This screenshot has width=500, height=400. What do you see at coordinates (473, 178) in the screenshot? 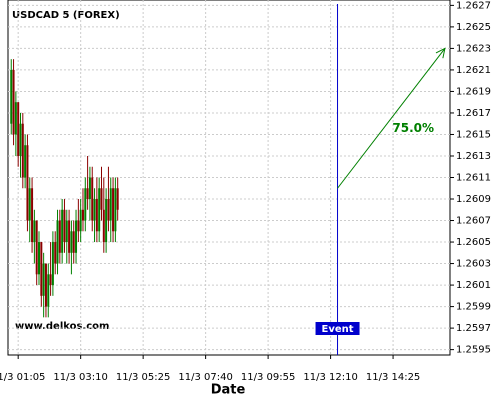
I see `y-tick-label: 1.2611` at bounding box center [473, 178].